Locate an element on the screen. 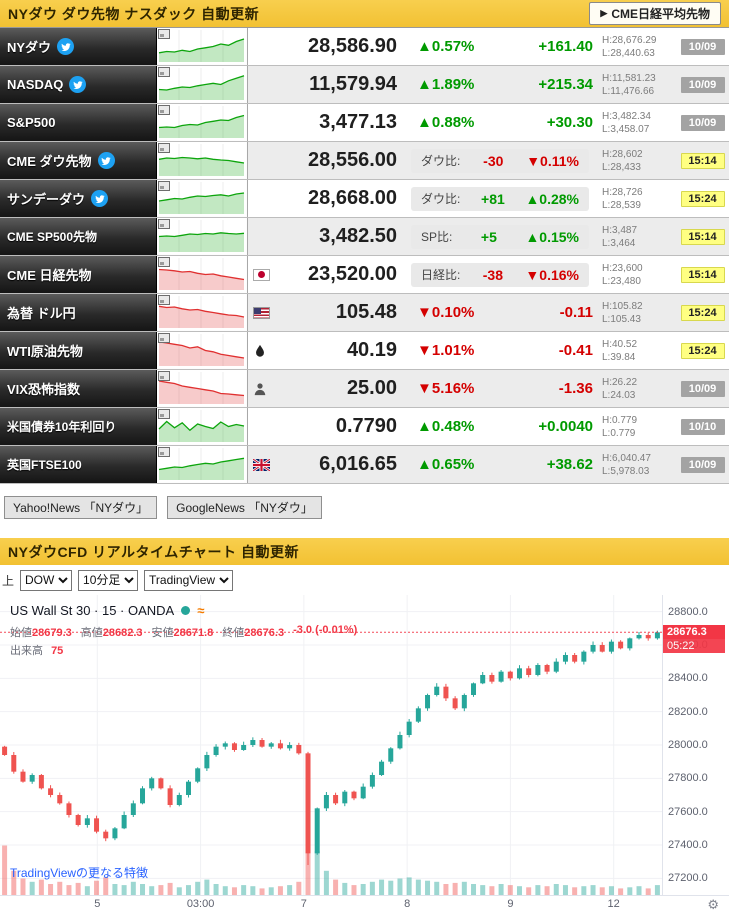 The width and height of the screenshot is (729, 913). high-value: 28682.3 is located at coordinates (122, 633).